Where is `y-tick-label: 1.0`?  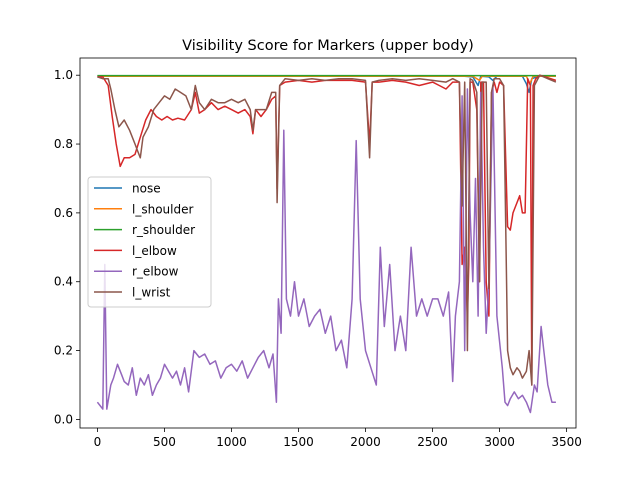 y-tick-label: 1.0 is located at coordinates (63, 75).